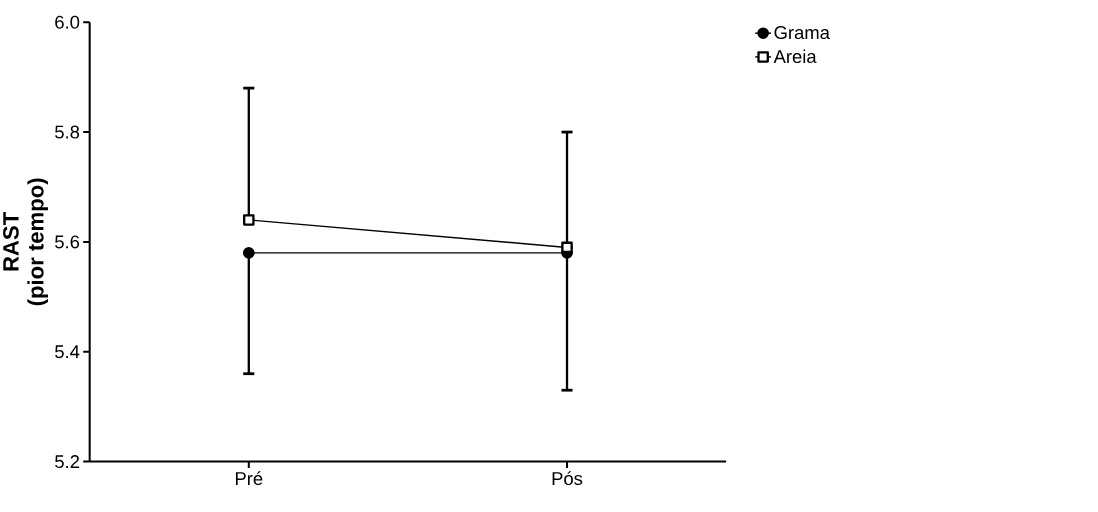 The height and width of the screenshot is (512, 1098). I want to click on y-tick-label: 5.2, so click(67, 461).